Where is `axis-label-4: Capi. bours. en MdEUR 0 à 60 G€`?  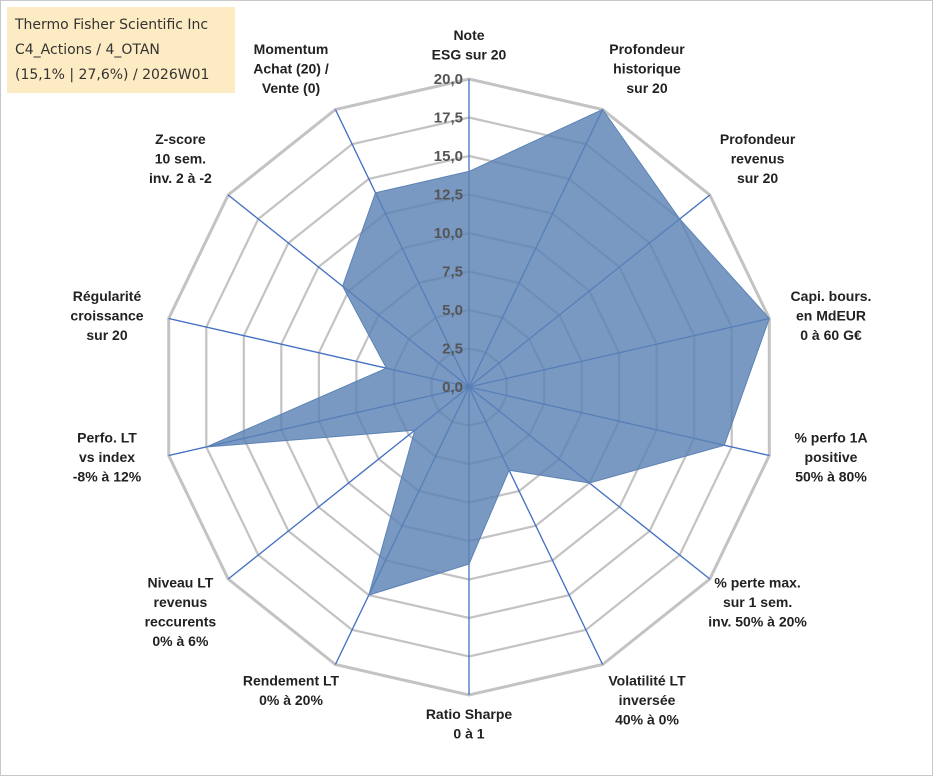 axis-label-4: Capi. bours. en MdEUR 0 à 60 G€ is located at coordinates (831, 315).